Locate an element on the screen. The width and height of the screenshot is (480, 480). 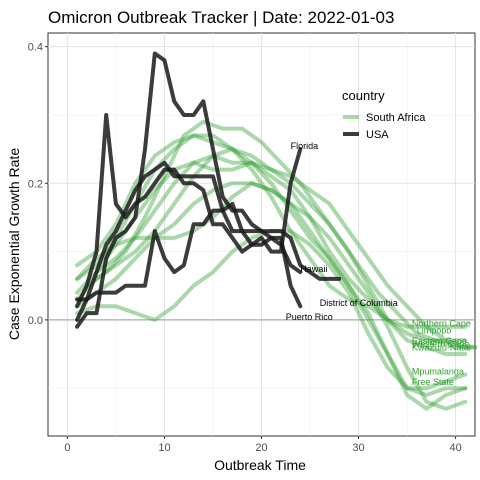
series-label-free-state: Free State is located at coordinates (433, 382).